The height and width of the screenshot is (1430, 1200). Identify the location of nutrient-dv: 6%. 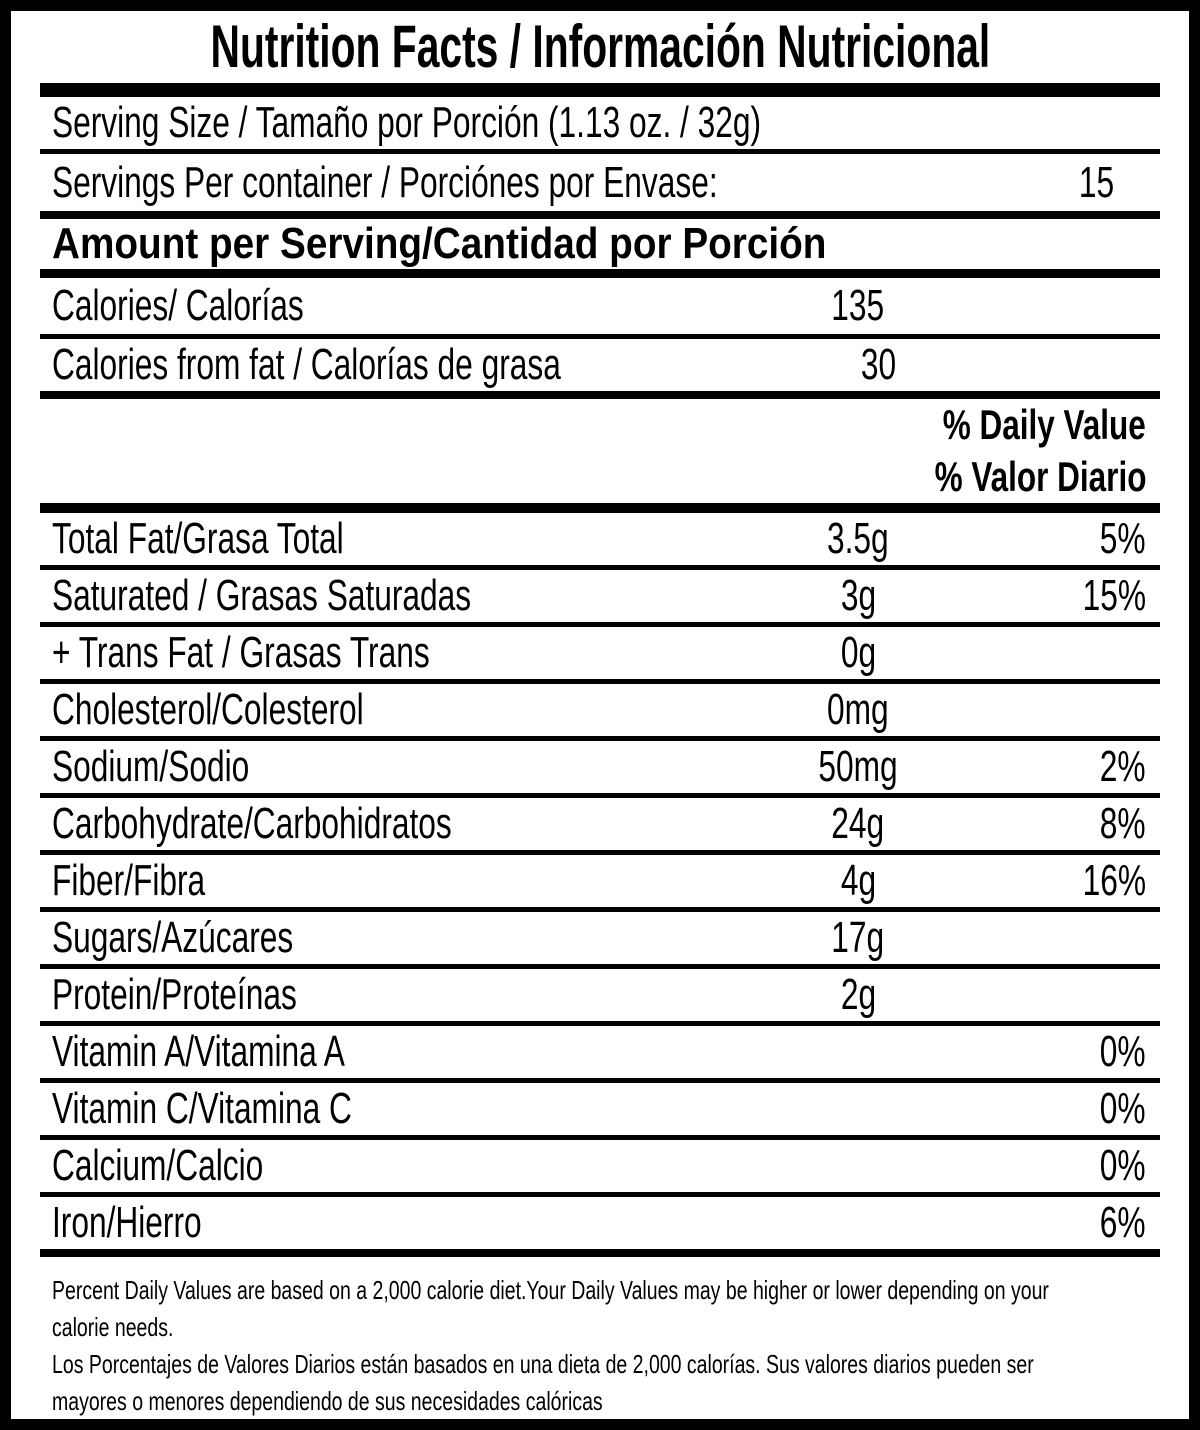
(1123, 1222).